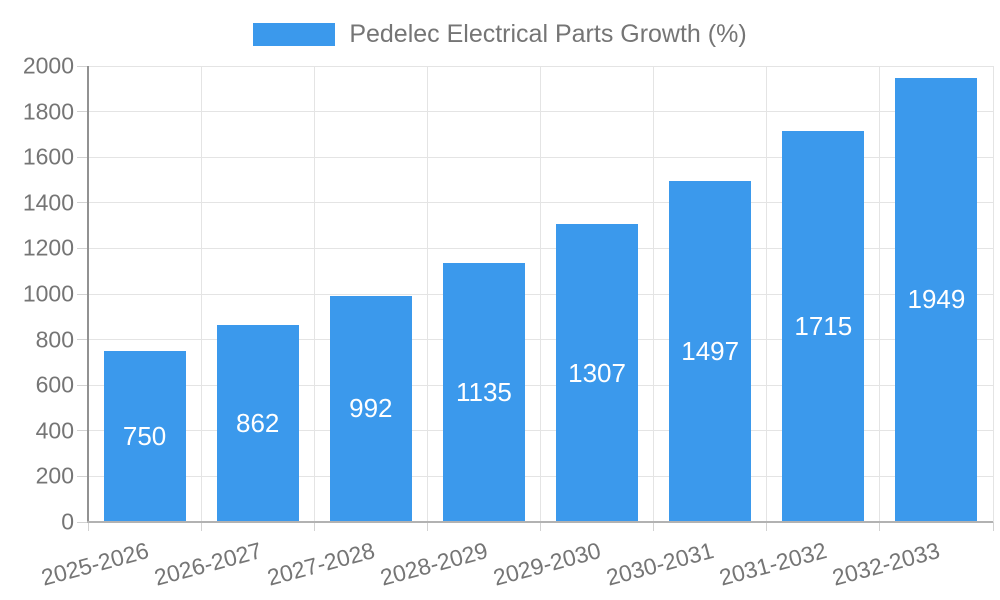 Image resolution: width=1000 pixels, height=600 pixels. I want to click on legend: Pedelec Electrical Parts Growth (%), so click(500, 34).